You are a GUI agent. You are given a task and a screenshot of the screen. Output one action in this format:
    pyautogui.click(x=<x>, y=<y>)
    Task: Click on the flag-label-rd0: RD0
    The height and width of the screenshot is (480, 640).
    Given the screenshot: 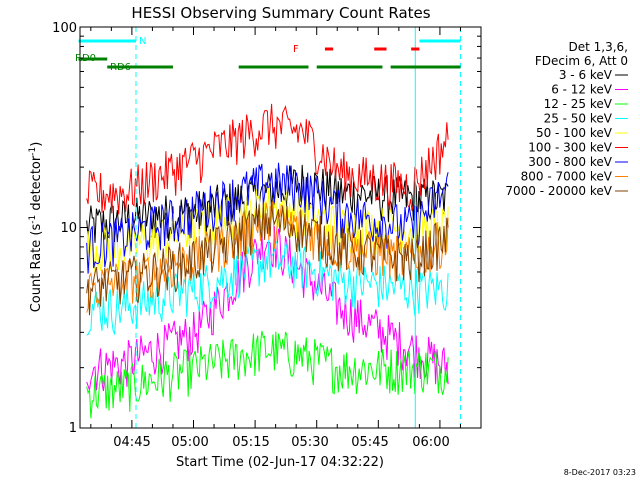 What is the action you would take?
    pyautogui.click(x=85, y=58)
    